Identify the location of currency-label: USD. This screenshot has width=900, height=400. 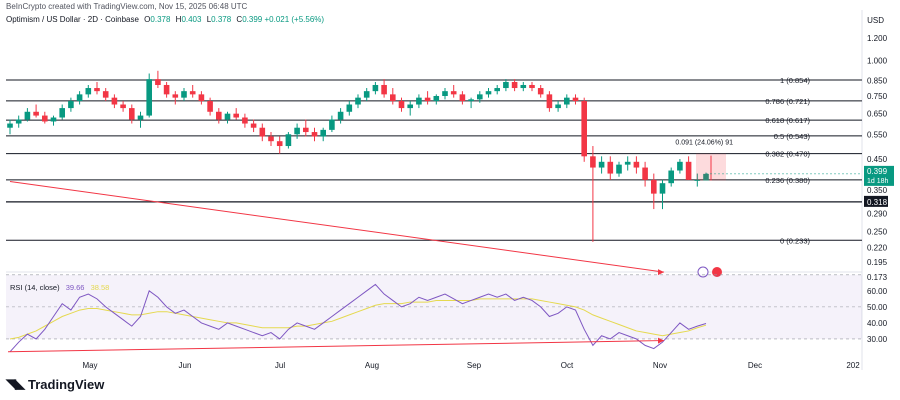
(875, 20).